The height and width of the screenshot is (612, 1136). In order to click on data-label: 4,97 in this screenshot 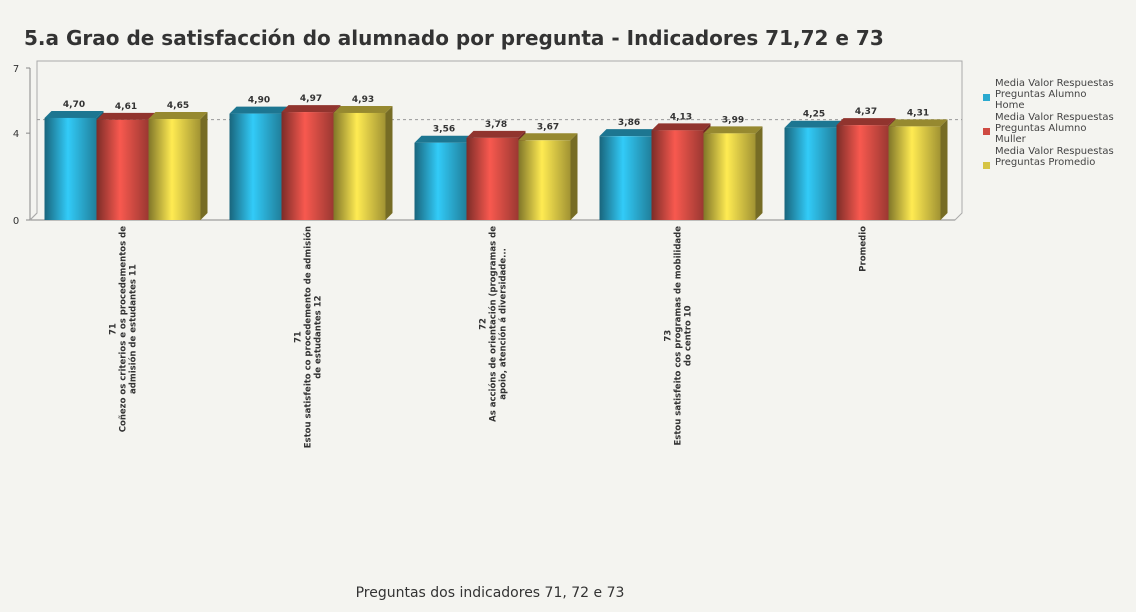, I will do `click(311, 99)`.